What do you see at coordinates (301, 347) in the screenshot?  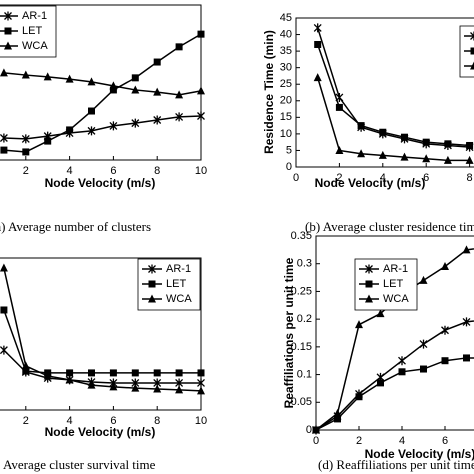 I see `y-tick-label: 0.15` at bounding box center [301, 347].